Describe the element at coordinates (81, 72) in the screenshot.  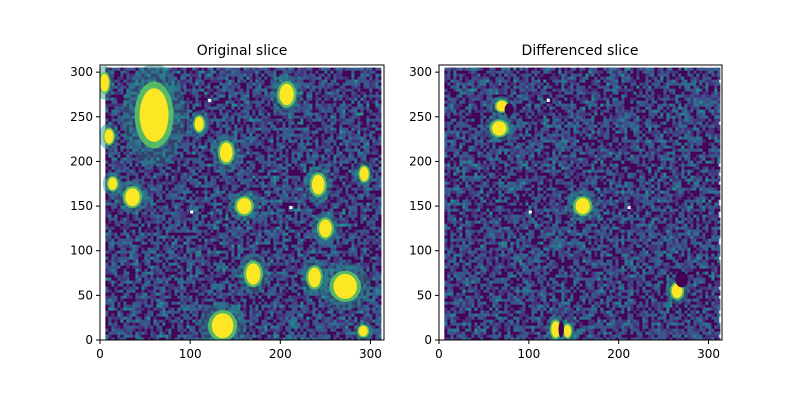
I see `original-slice-y-tick-label: 300` at that location.